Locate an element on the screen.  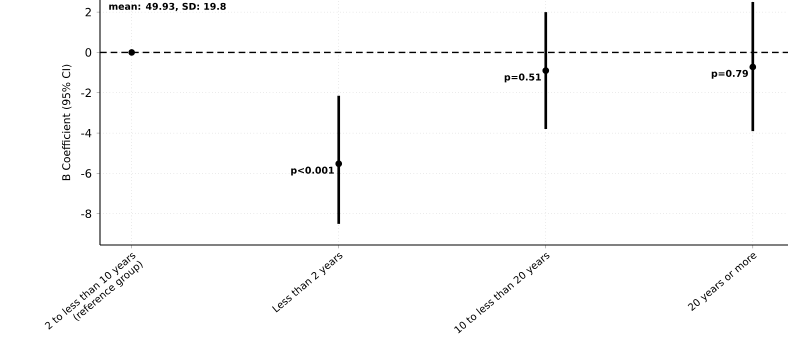
y-tick-label: -6 is located at coordinates (86, 173).